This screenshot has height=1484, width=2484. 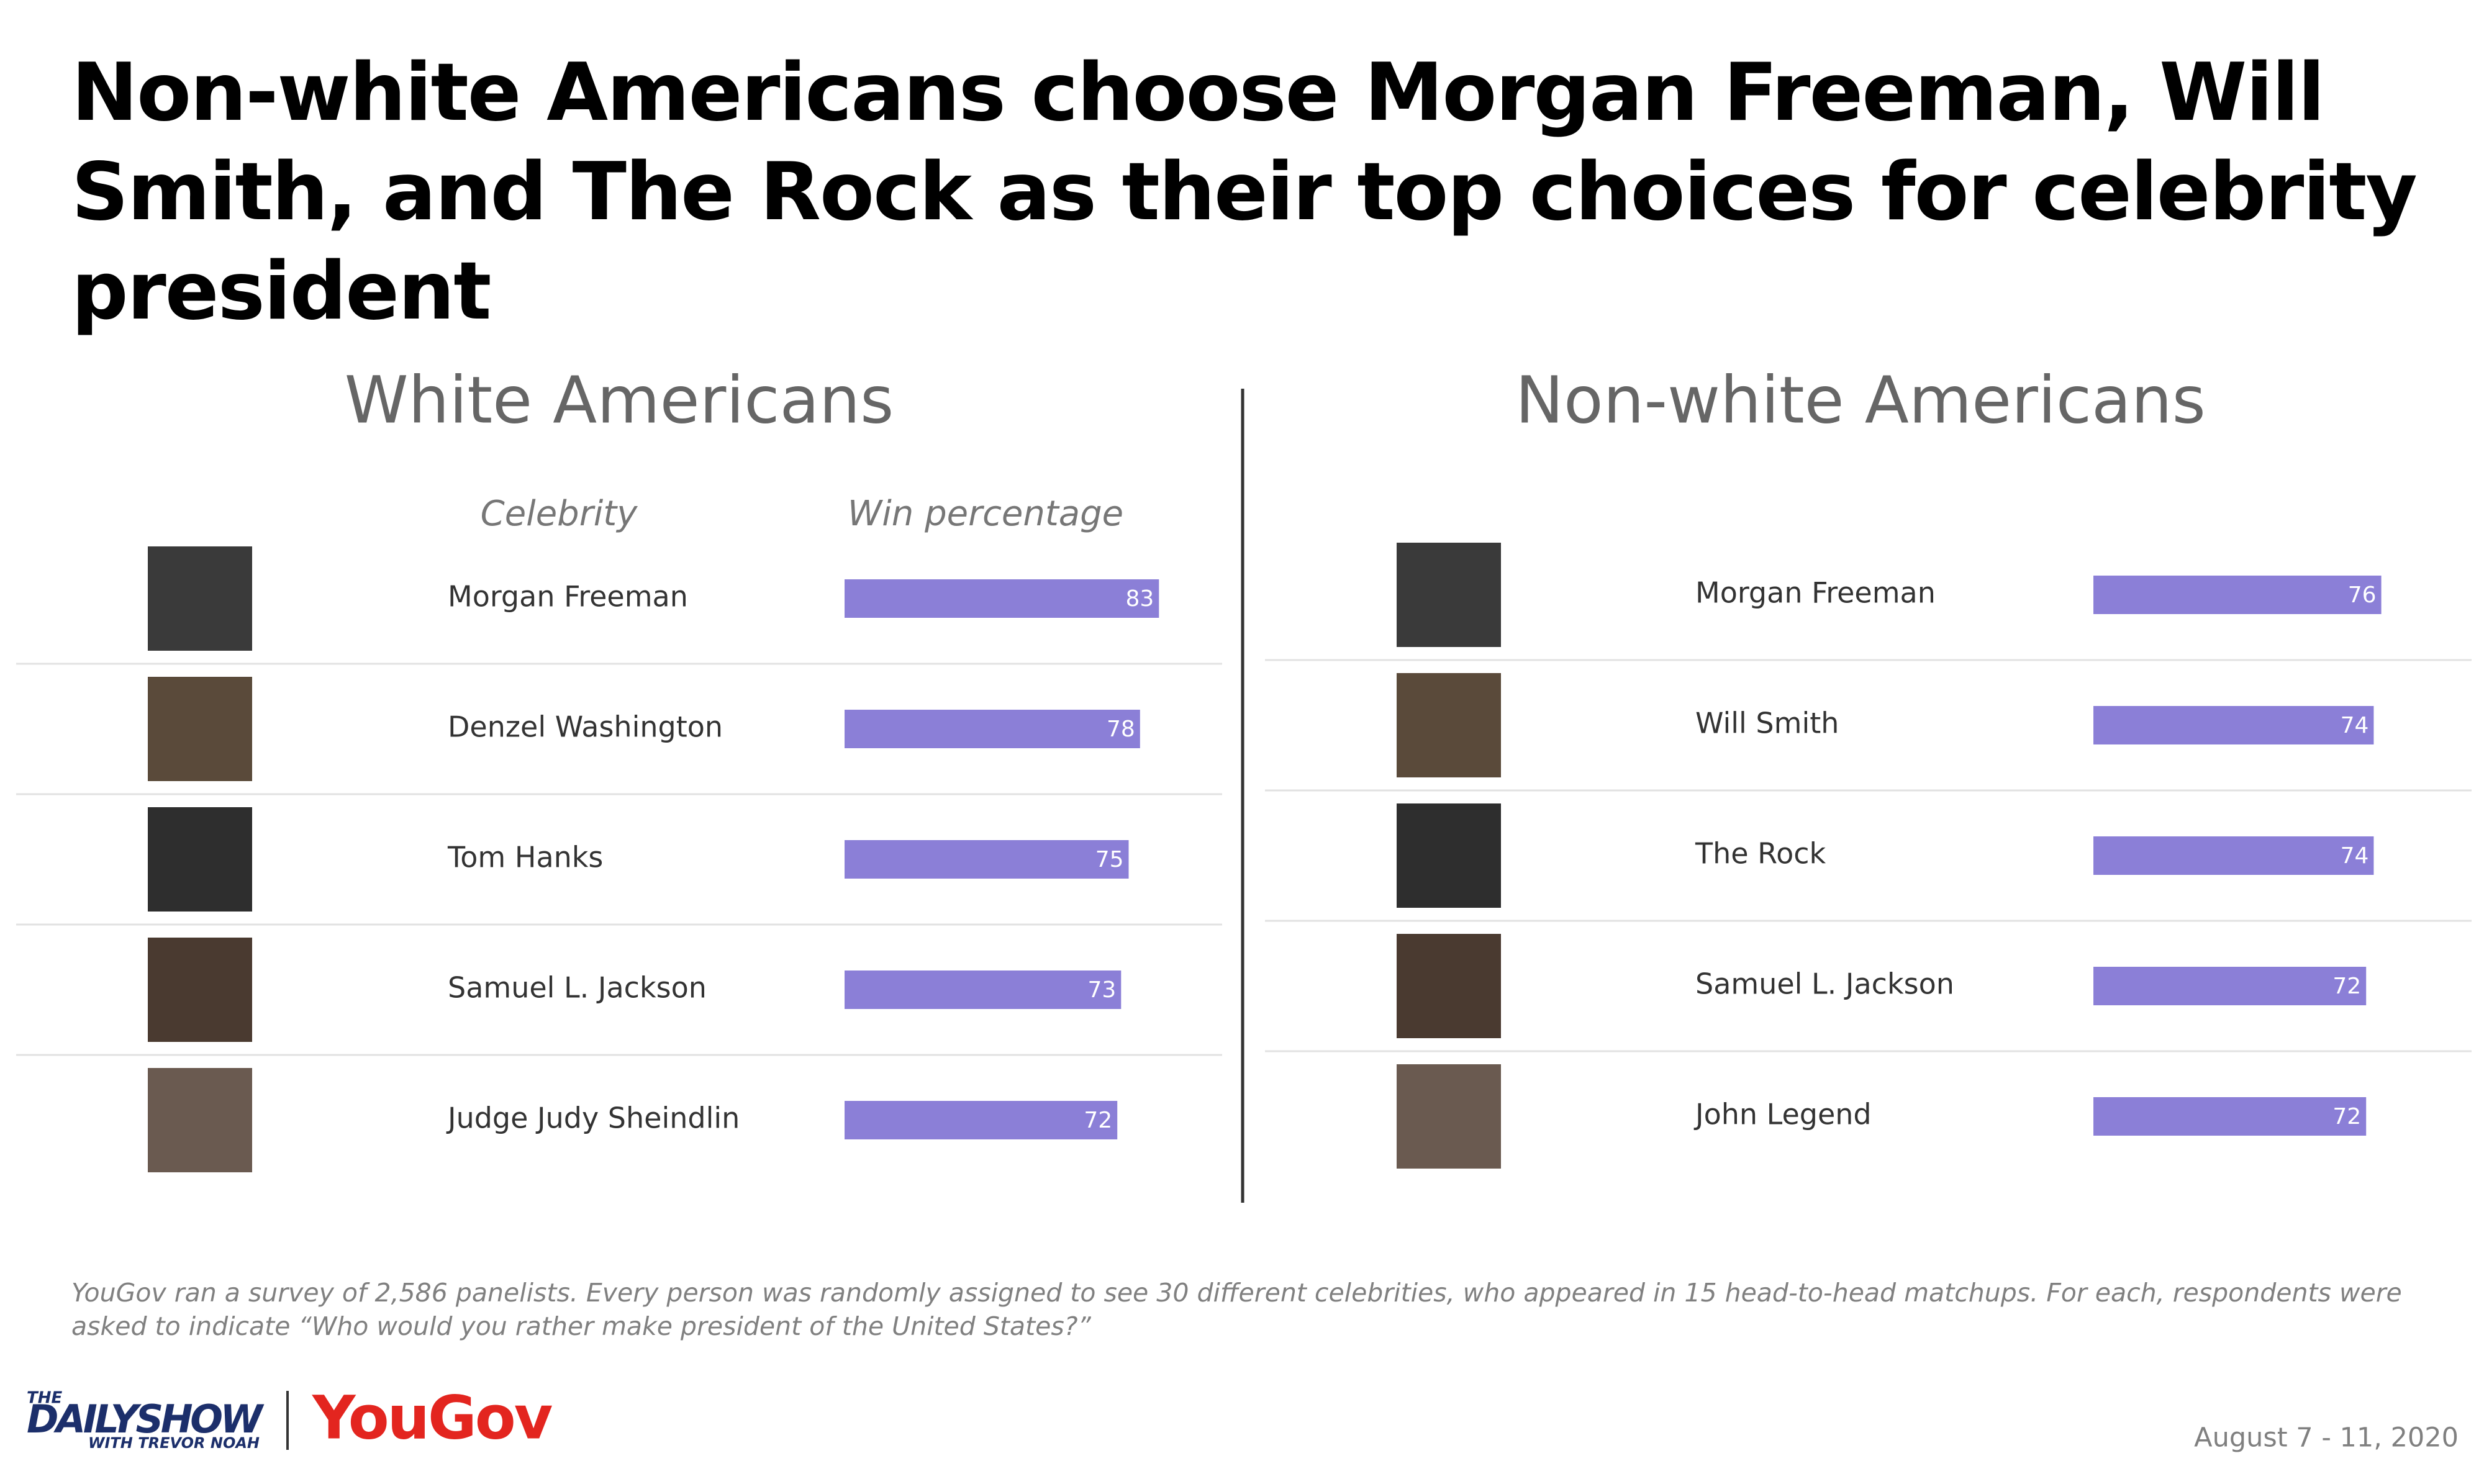 I want to click on logo-yougov: YouGov, so click(x=433, y=1417).